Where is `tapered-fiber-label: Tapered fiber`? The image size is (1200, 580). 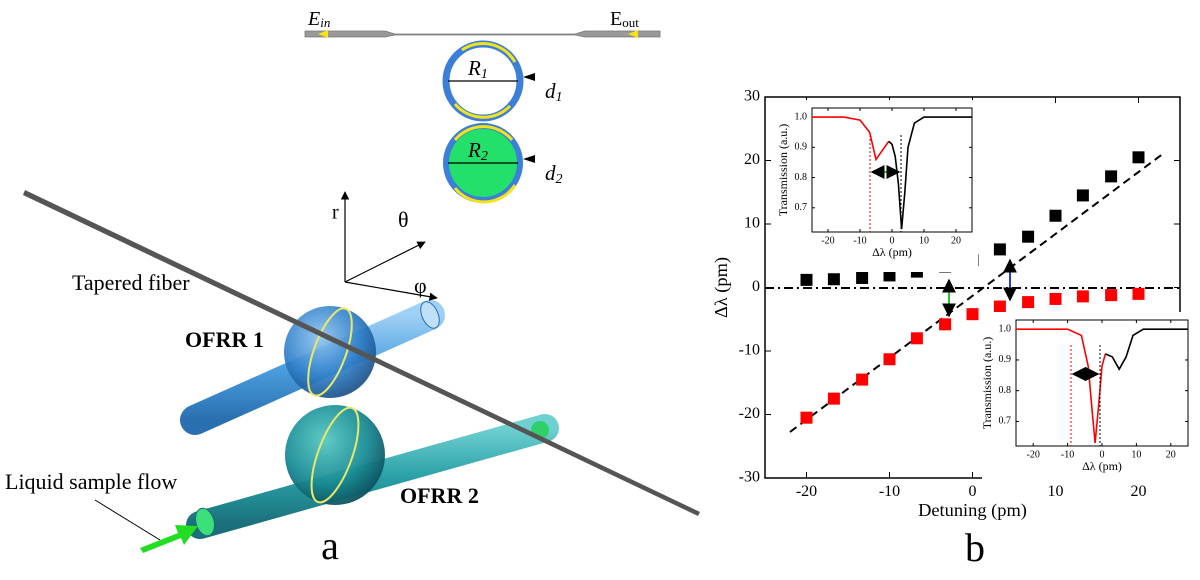 tapered-fiber-label: Tapered fiber is located at coordinates (131, 282).